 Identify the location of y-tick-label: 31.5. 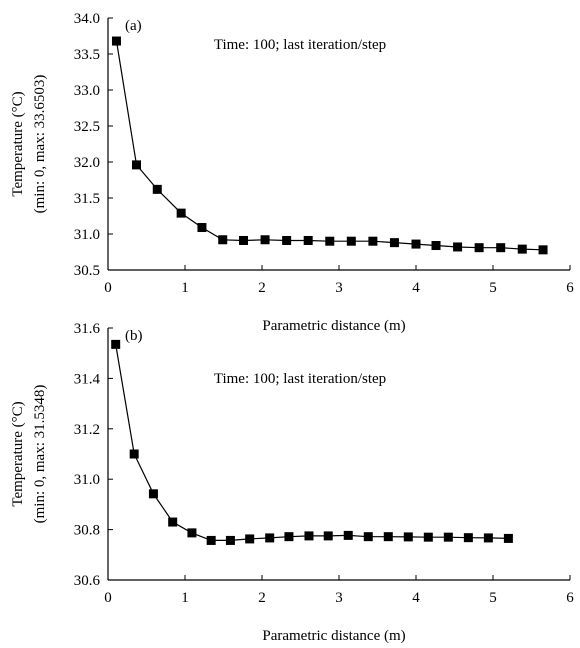
(87, 199).